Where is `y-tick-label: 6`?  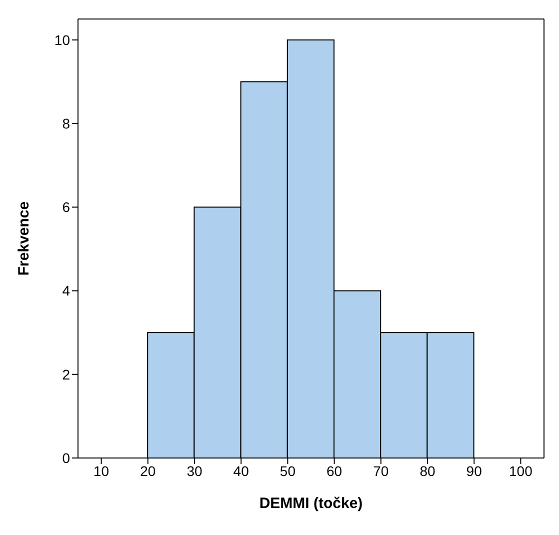 y-tick-label: 6 is located at coordinates (66, 207).